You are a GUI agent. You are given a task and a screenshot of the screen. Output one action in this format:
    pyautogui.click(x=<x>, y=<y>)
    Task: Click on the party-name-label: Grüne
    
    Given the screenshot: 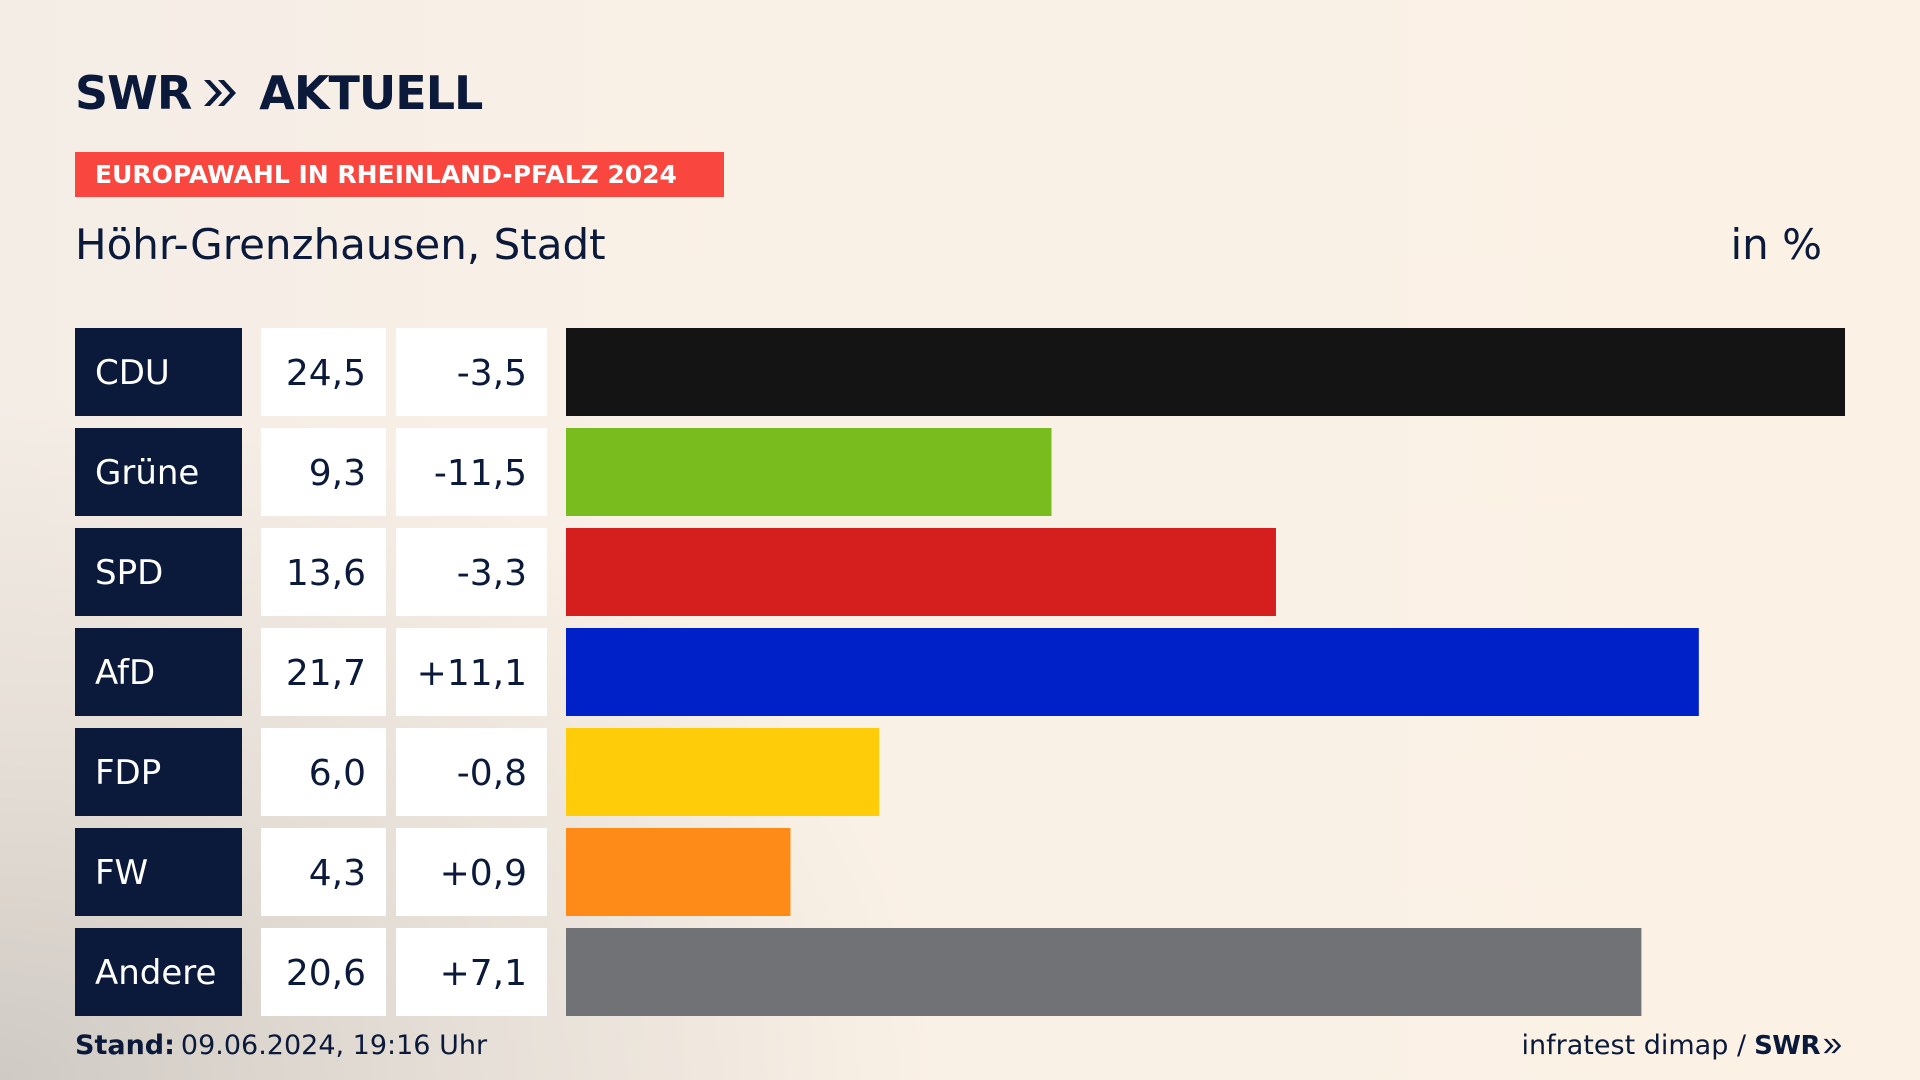 What is the action you would take?
    pyautogui.click(x=147, y=473)
    